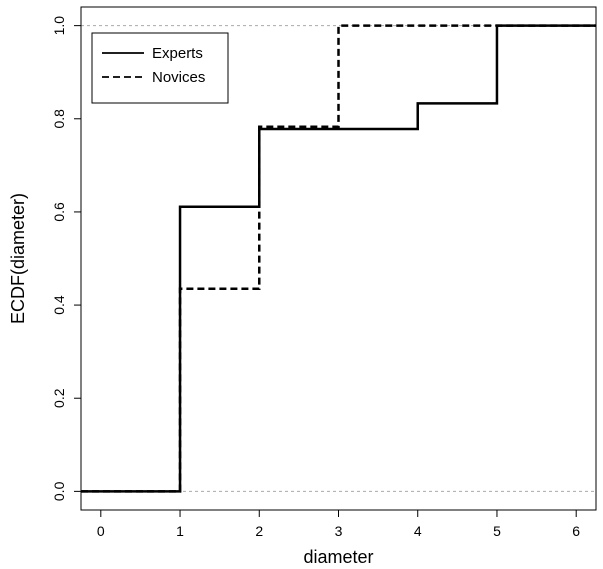 The width and height of the screenshot is (603, 569). I want to click on x-tick-label: 2, so click(259, 531).